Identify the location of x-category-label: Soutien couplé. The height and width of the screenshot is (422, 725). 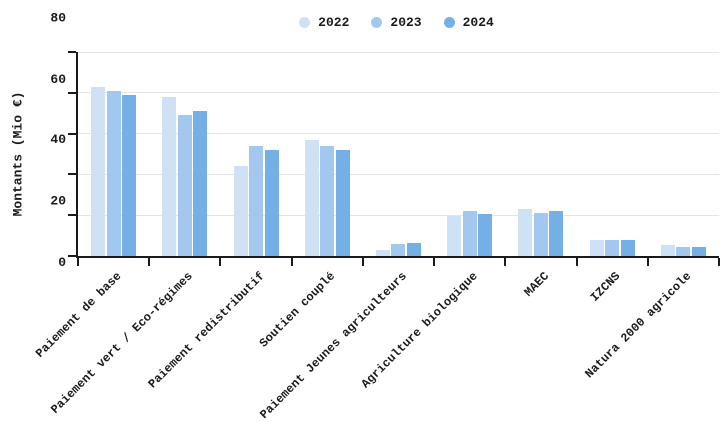
(298, 310).